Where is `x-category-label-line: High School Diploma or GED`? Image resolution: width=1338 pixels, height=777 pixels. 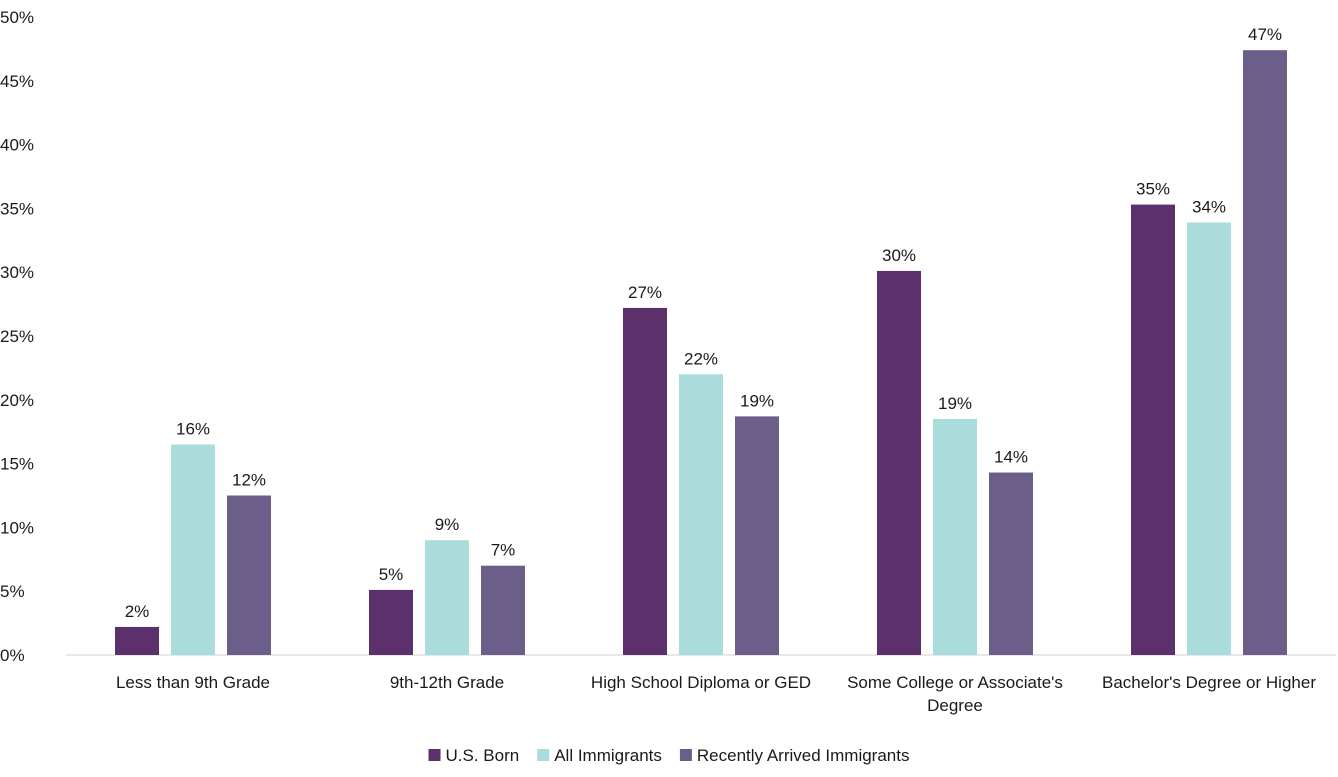
x-category-label-line: High School Diploma or GED is located at coordinates (701, 682).